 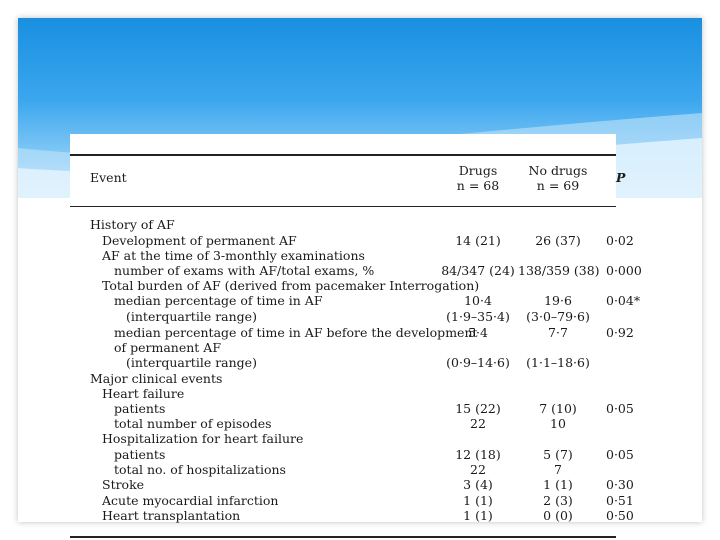 I want to click on row-drugs-value: 15 (22), so click(x=478, y=408).